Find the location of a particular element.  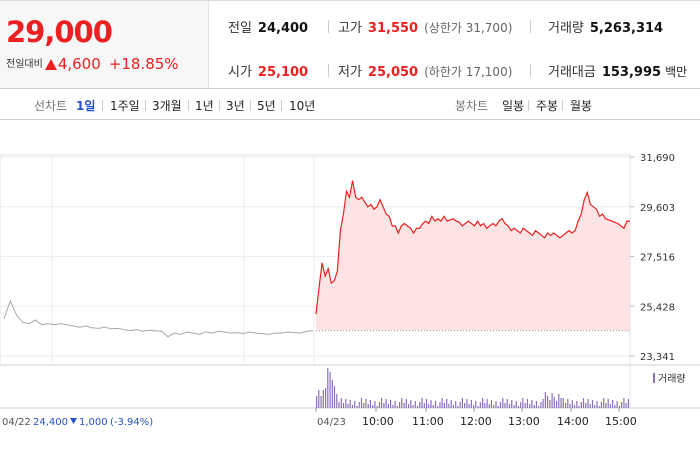

stat-value: 5,263,314 is located at coordinates (626, 28).